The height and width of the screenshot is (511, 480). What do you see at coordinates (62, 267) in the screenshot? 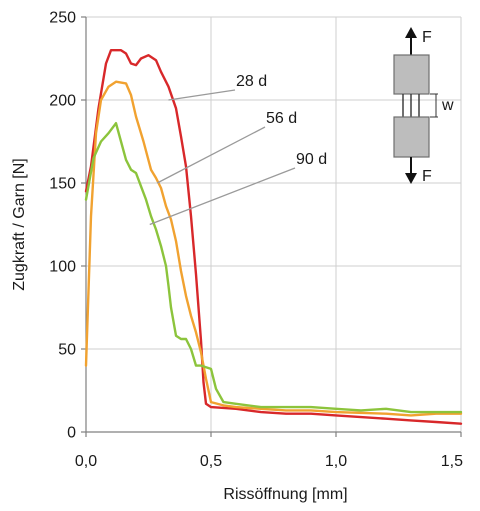
I see `y-tick-label: 100` at bounding box center [62, 267].